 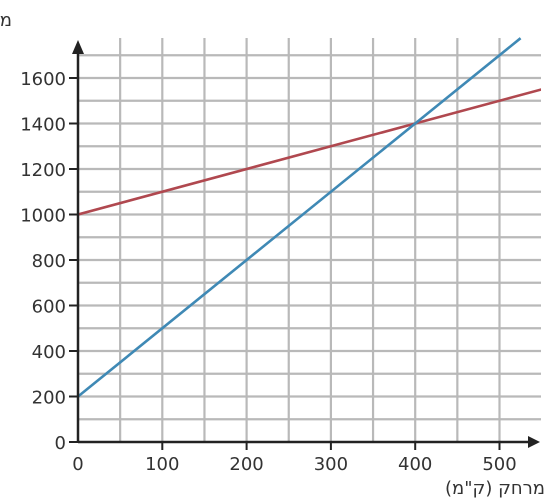 I want to click on y-tick-label: 400, so click(x=49, y=352).